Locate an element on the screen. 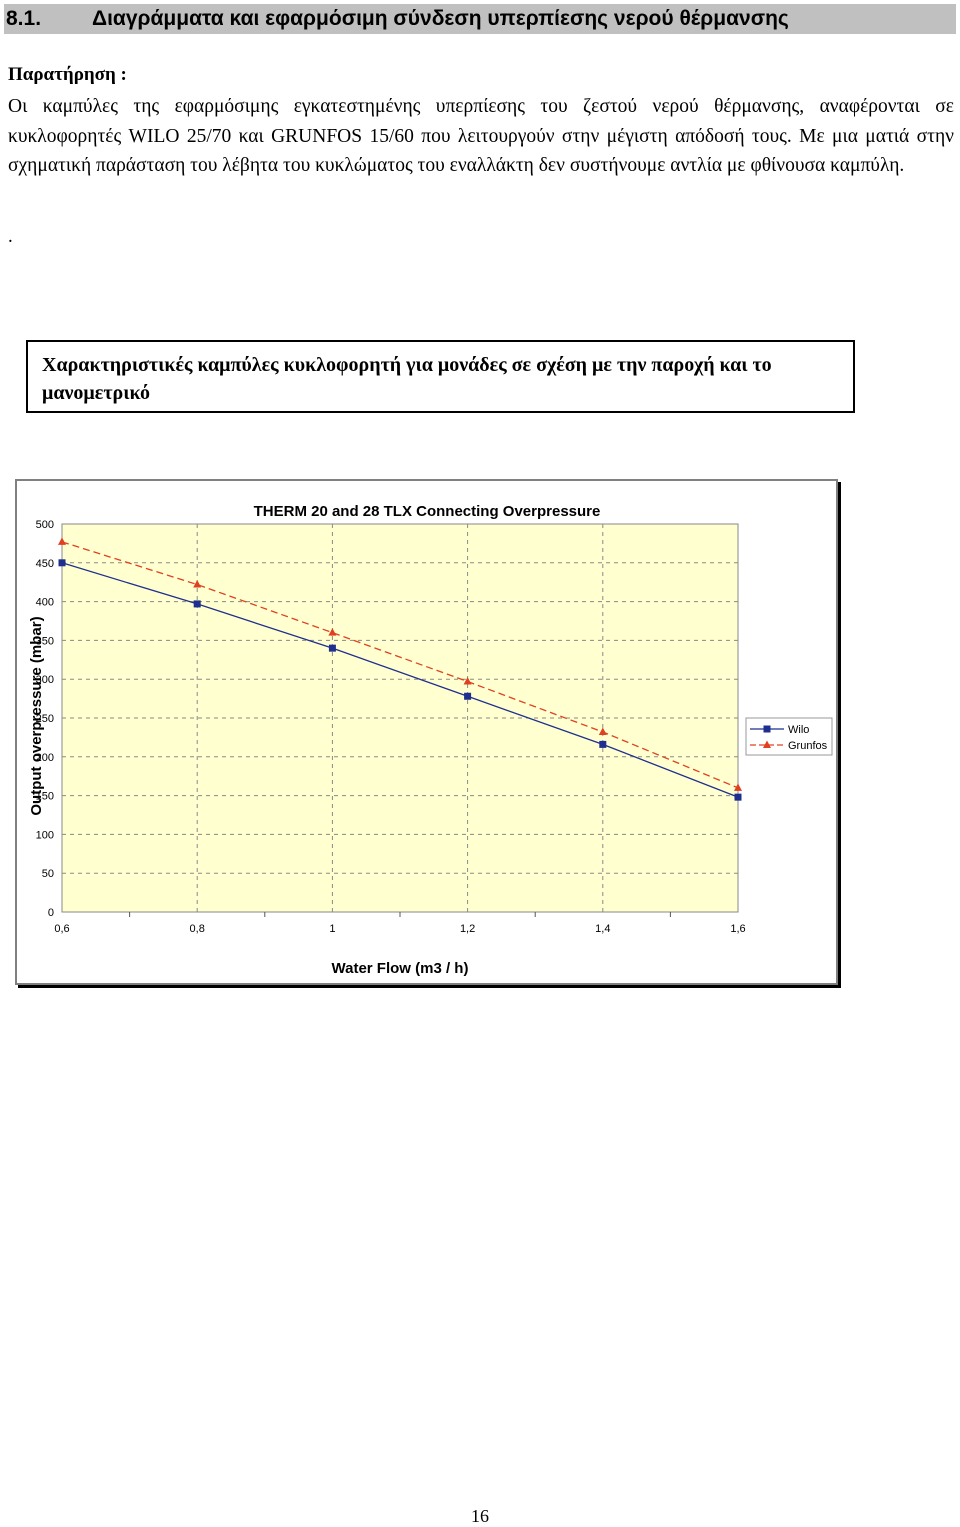 Image resolution: width=960 pixels, height=1527 pixels. legend-label-wilo: Wilo is located at coordinates (798, 730).